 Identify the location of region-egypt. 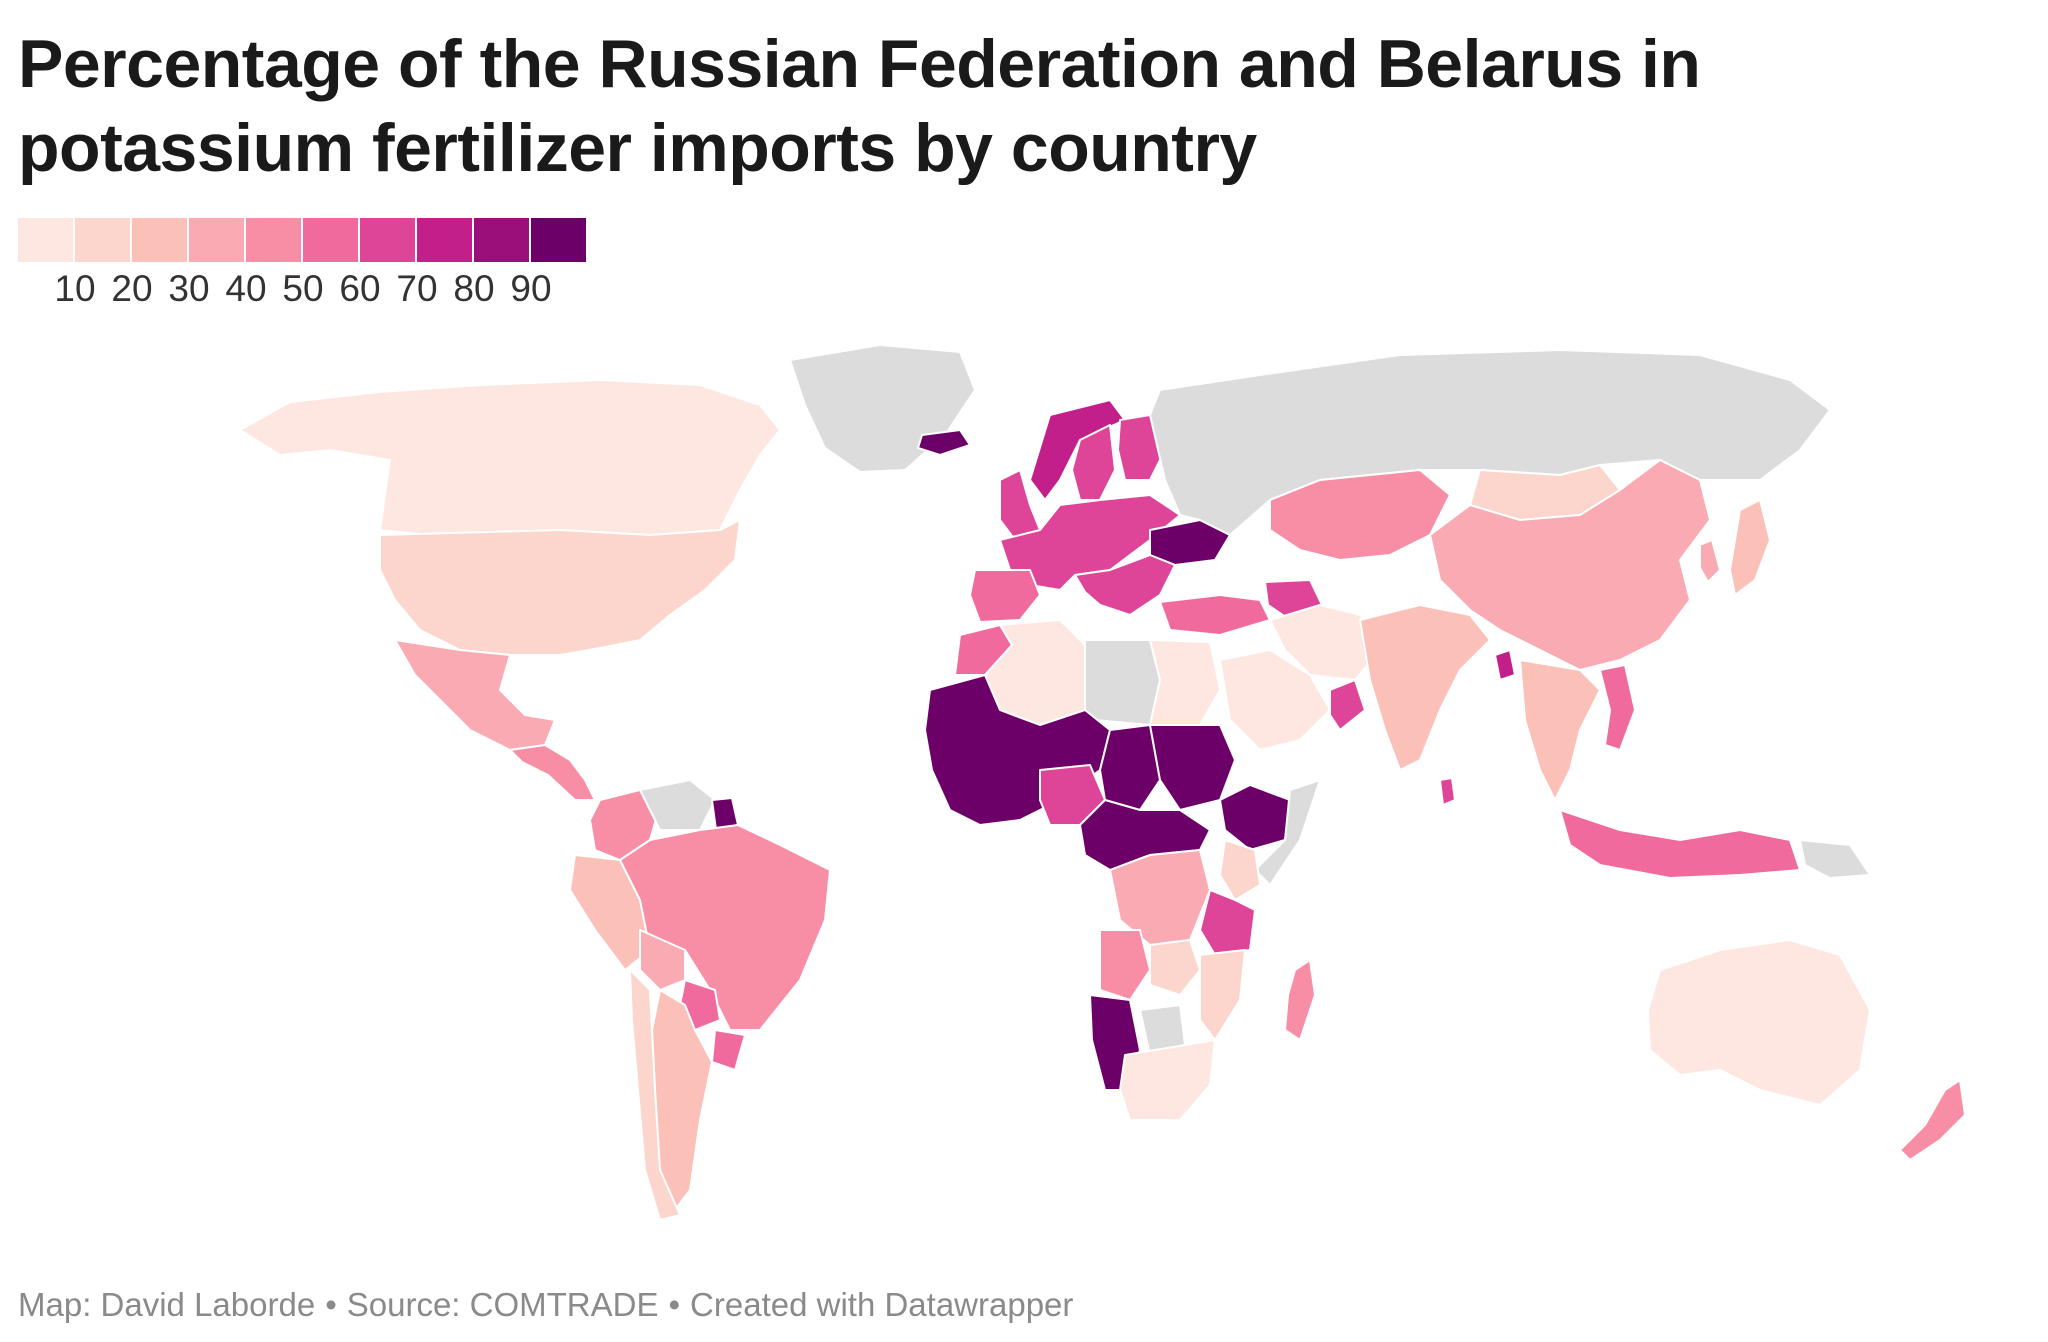
(1185, 682).